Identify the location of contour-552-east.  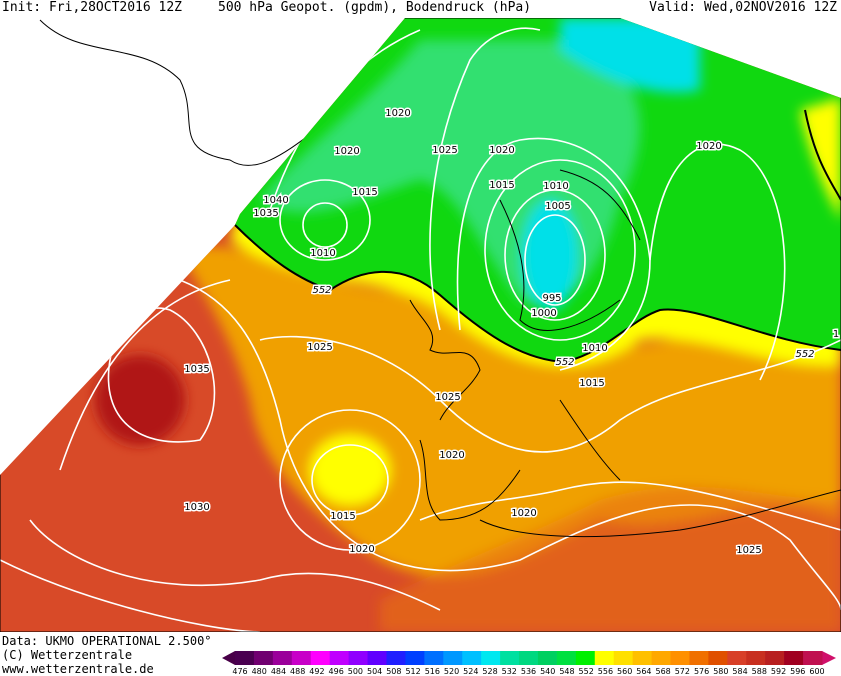
(822, 155).